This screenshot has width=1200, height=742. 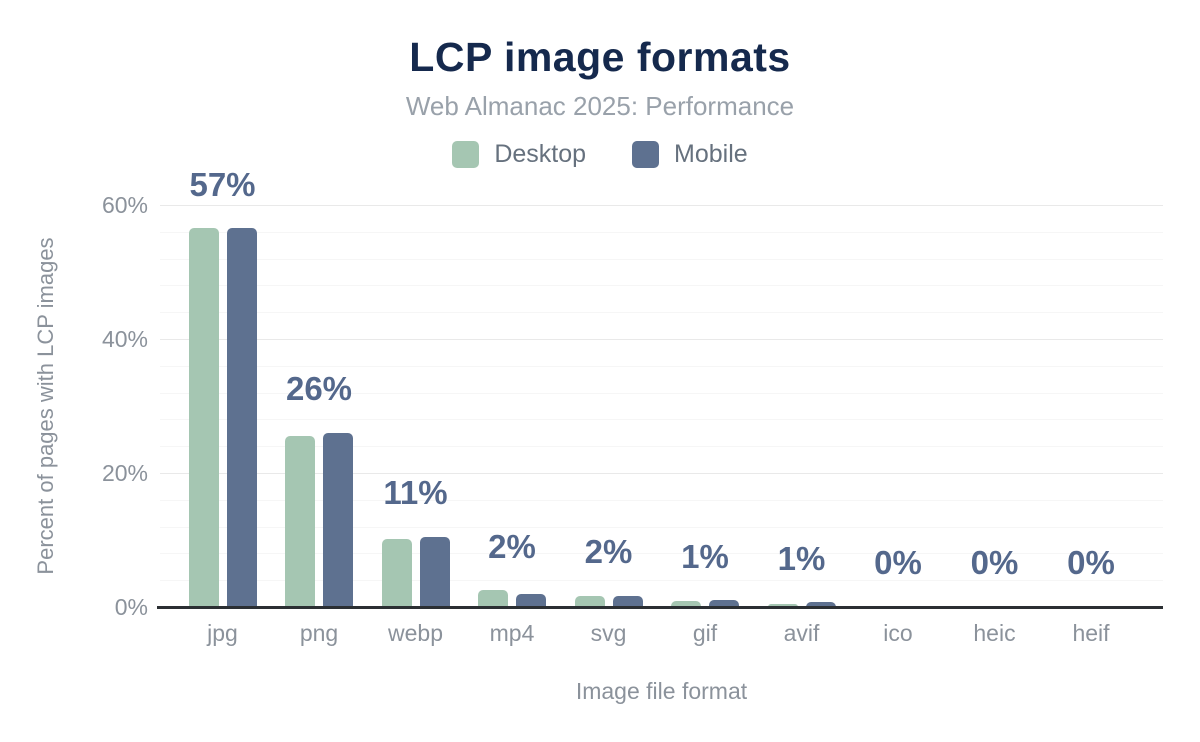 I want to click on category-label-svg: svg, so click(x=608, y=633).